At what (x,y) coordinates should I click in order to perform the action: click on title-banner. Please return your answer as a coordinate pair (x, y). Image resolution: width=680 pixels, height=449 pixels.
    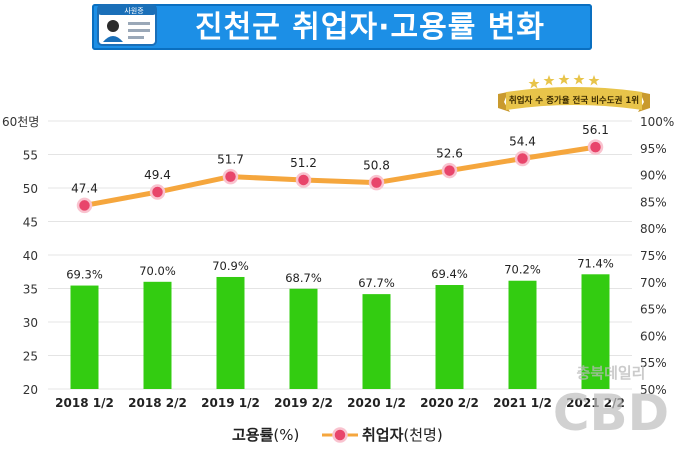
    Looking at the image, I should click on (342, 27).